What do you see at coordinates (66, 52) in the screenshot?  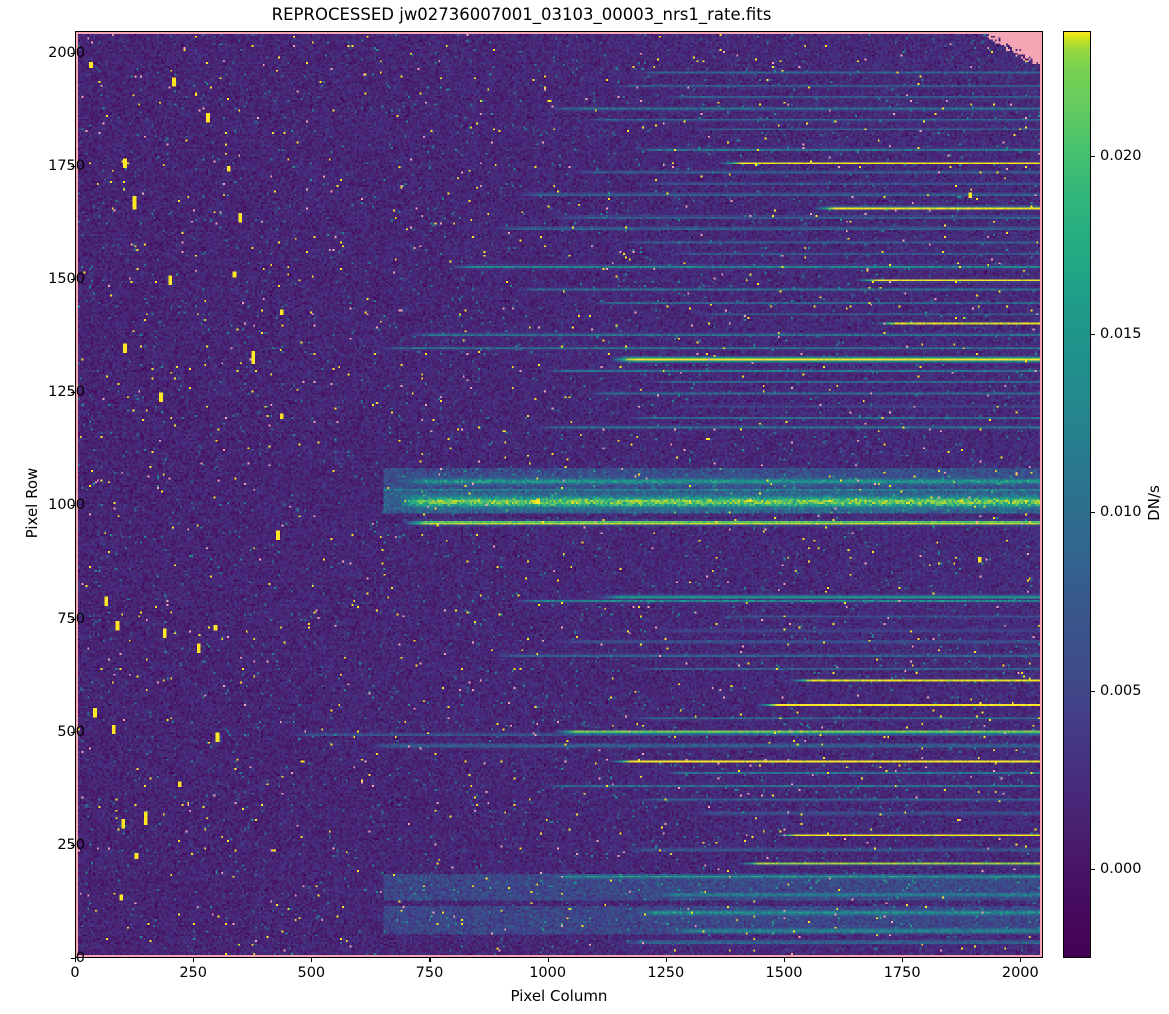 I see `y-tick-label: 2000` at bounding box center [66, 52].